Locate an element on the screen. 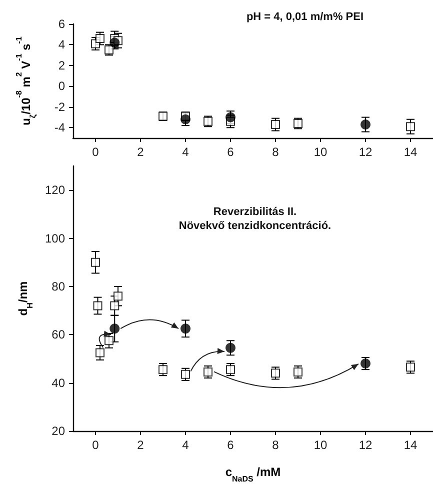 Image resolution: width=433 pixels, height=488 pixels. text: uζ/10-8 m2 V-1 s-1 is located at coordinates (26, 81).